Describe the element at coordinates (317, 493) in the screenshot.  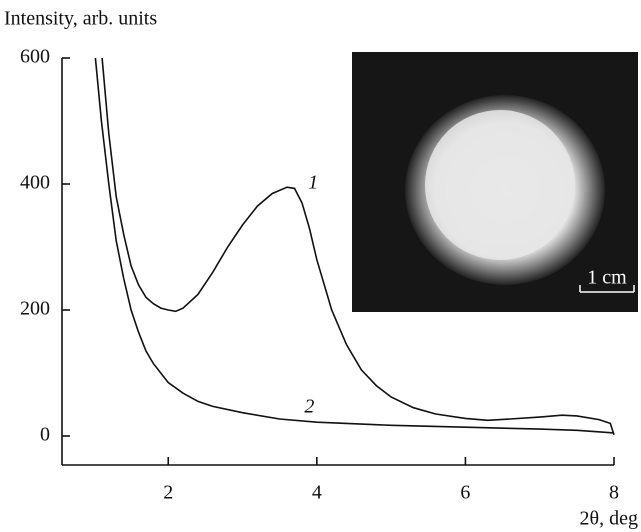
I see `x-tick-label: 4` at that location.